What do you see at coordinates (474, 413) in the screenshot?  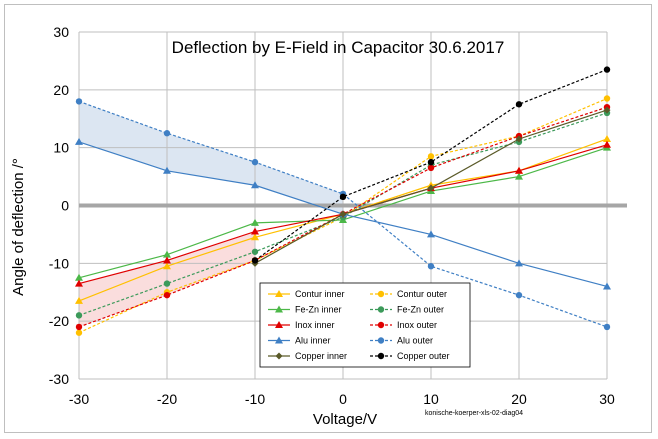 I see `footnote: konische-koerper-xls-02-diag04` at bounding box center [474, 413].